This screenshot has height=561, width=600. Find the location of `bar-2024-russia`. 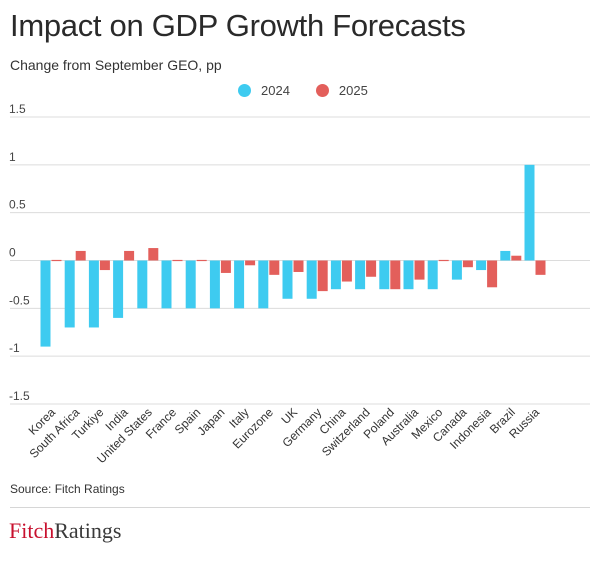

bar-2024-russia is located at coordinates (529, 212).